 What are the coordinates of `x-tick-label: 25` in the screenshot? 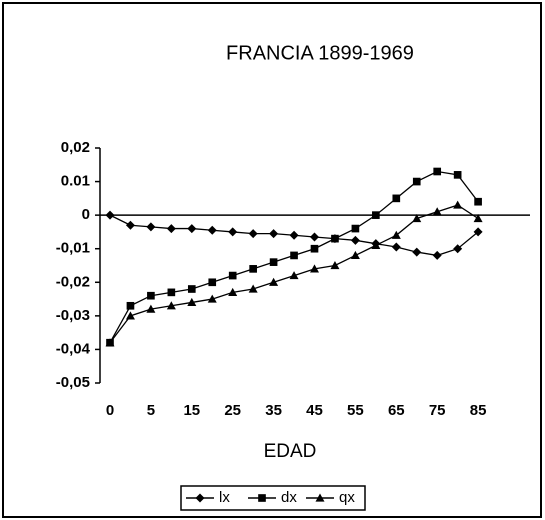 It's located at (232, 410).